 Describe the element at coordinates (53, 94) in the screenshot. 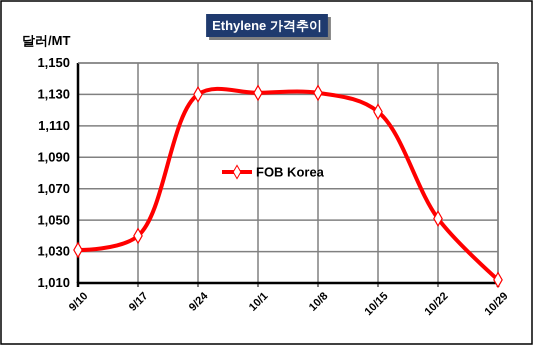

I see `y-tick-label: 1,130` at that location.